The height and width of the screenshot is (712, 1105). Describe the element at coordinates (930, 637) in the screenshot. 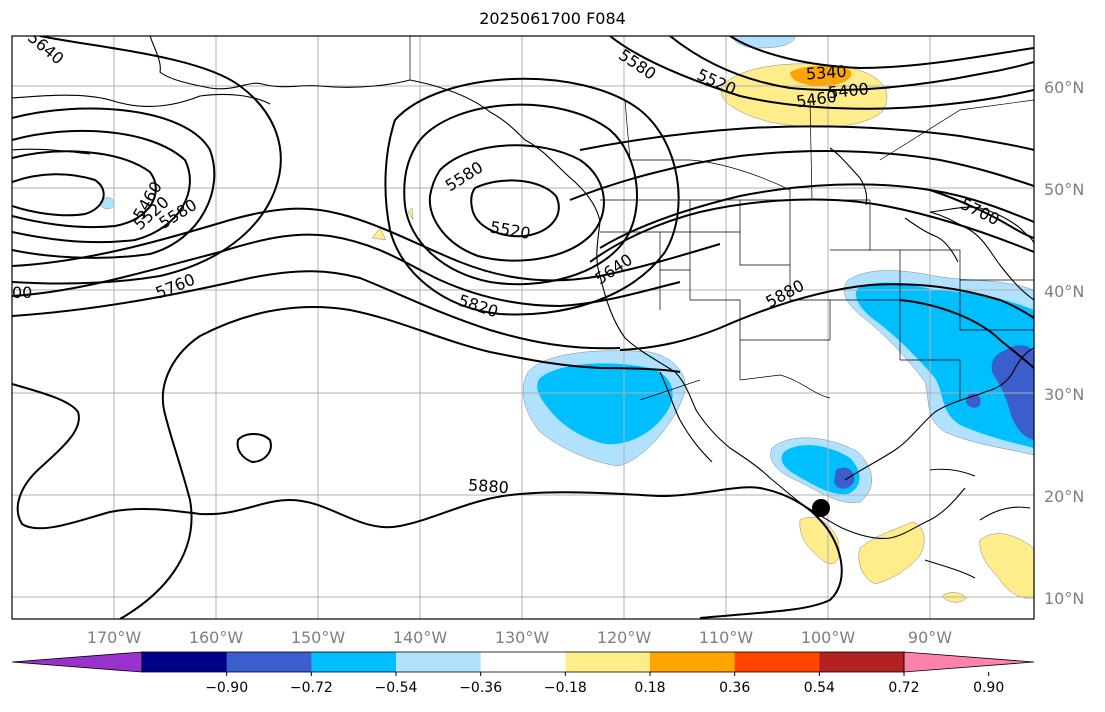

I see `lon-label: 90°W` at that location.